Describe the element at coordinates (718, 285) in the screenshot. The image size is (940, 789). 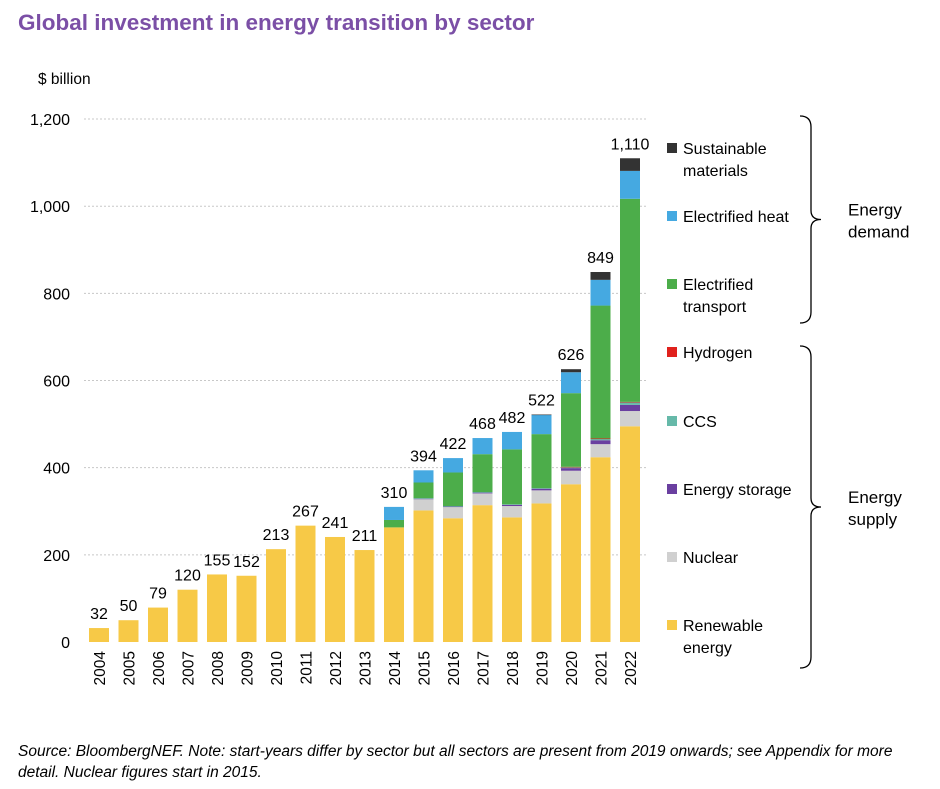
I see `legend-label: Electrified` at that location.